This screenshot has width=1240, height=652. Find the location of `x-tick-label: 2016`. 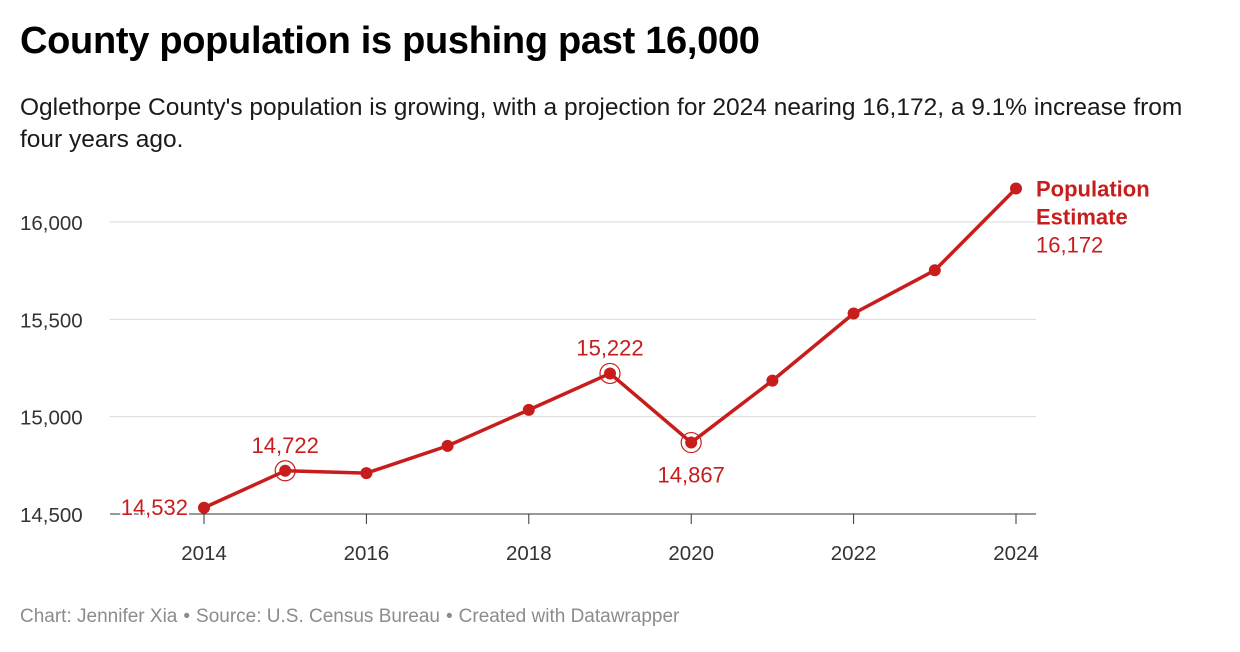

x-tick-label: 2016 is located at coordinates (367, 553).